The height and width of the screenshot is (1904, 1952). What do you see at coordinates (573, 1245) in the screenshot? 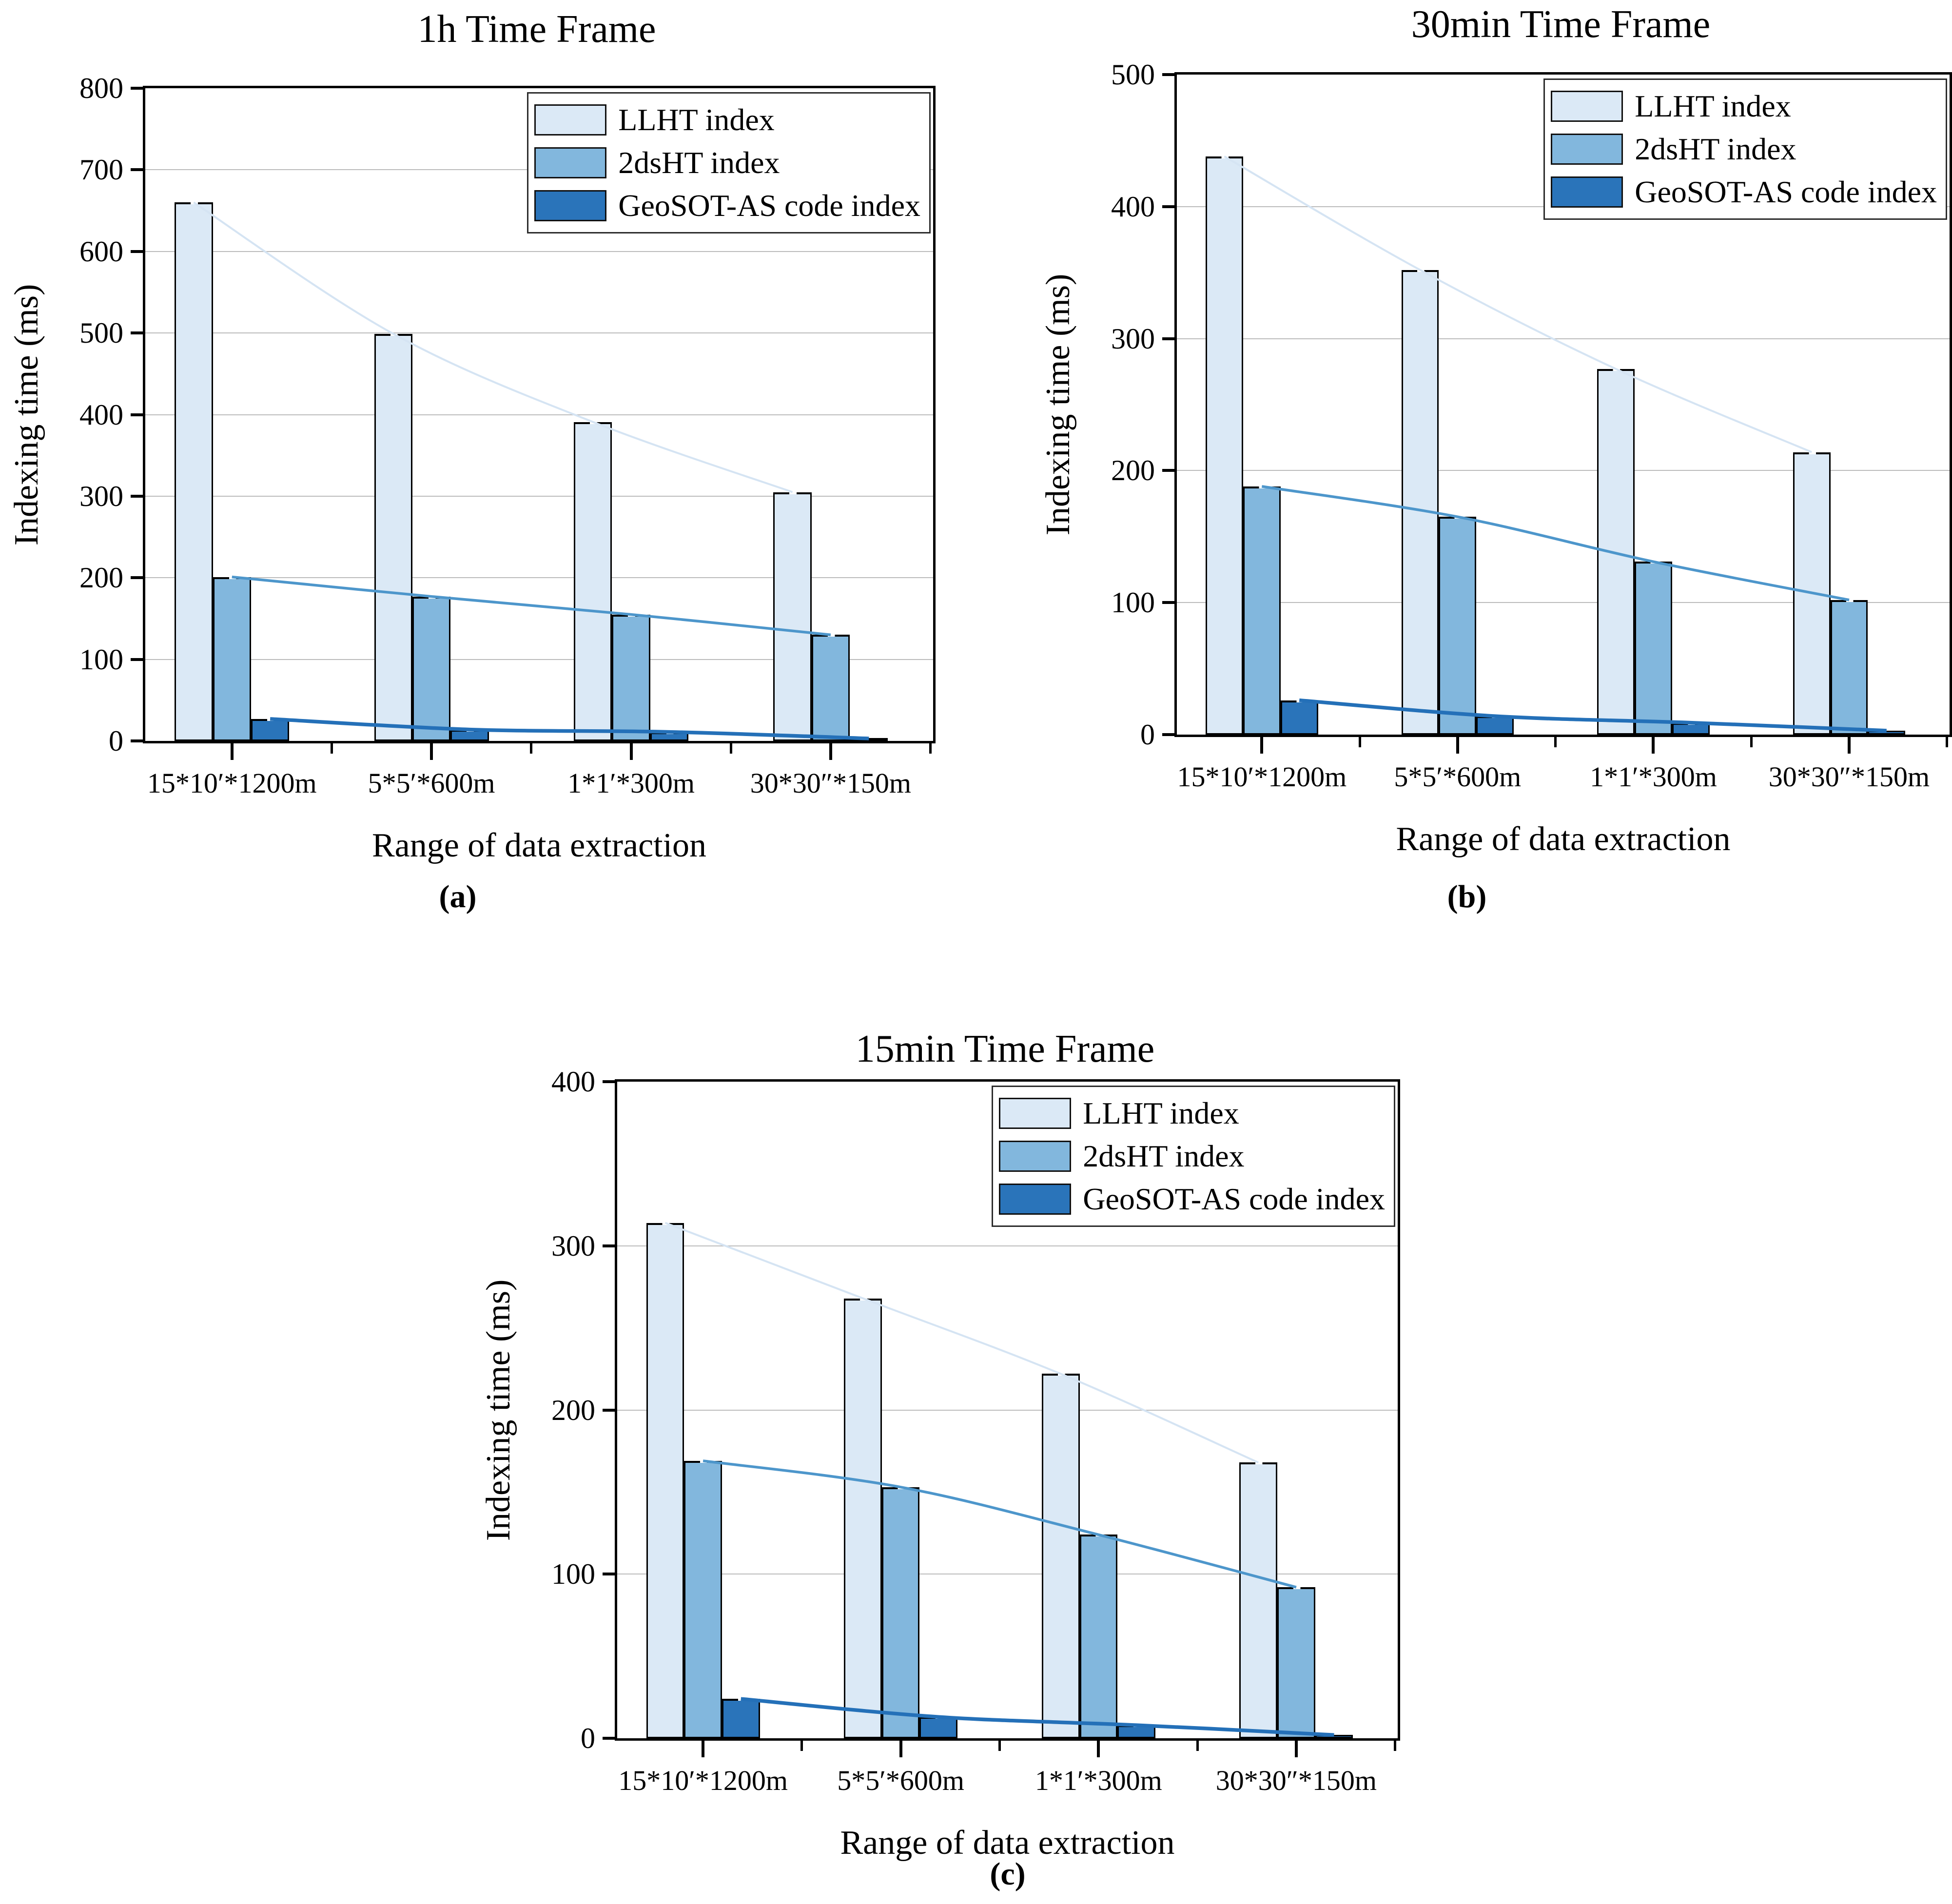
I see `y-tick-label: 300` at bounding box center [573, 1245].